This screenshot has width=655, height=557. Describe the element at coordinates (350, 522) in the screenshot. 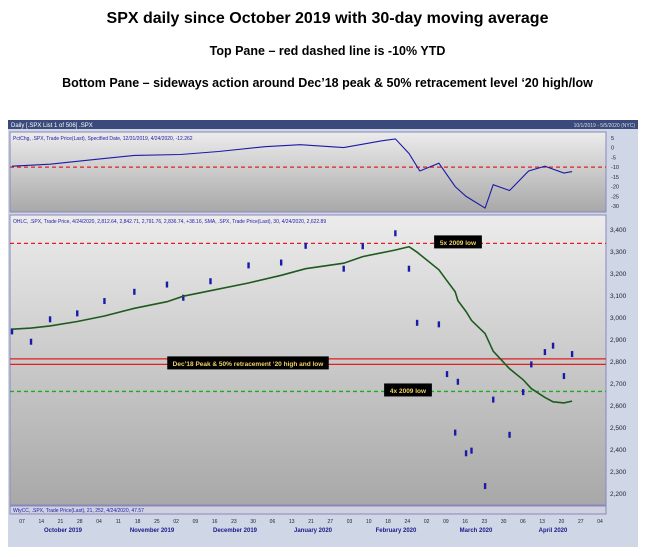

I see `date-axis-day-tick: 03` at that location.